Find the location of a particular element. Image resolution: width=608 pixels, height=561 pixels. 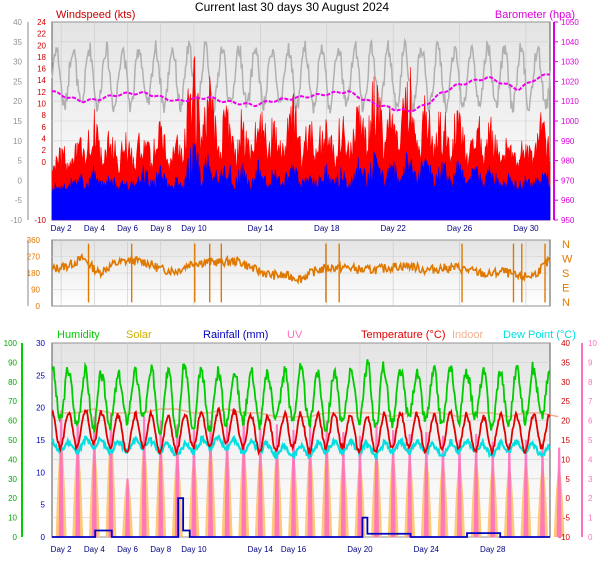

humidity-y-tick-label: 80 is located at coordinates (12, 382).